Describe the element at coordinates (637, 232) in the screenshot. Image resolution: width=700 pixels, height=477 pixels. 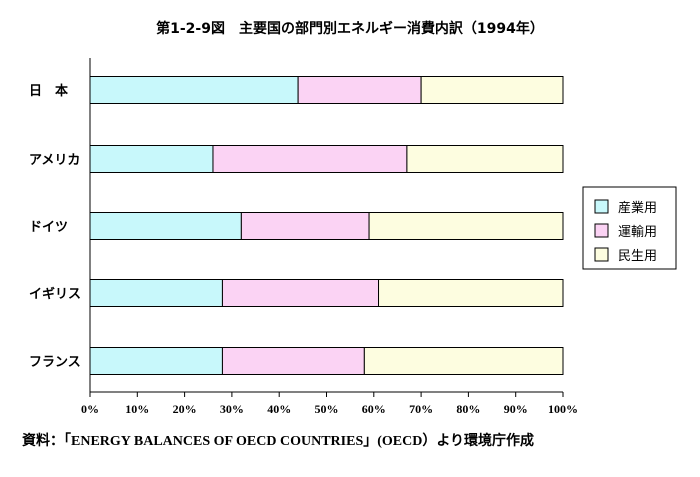
I see `legend-label-2: 運輸用` at that location.